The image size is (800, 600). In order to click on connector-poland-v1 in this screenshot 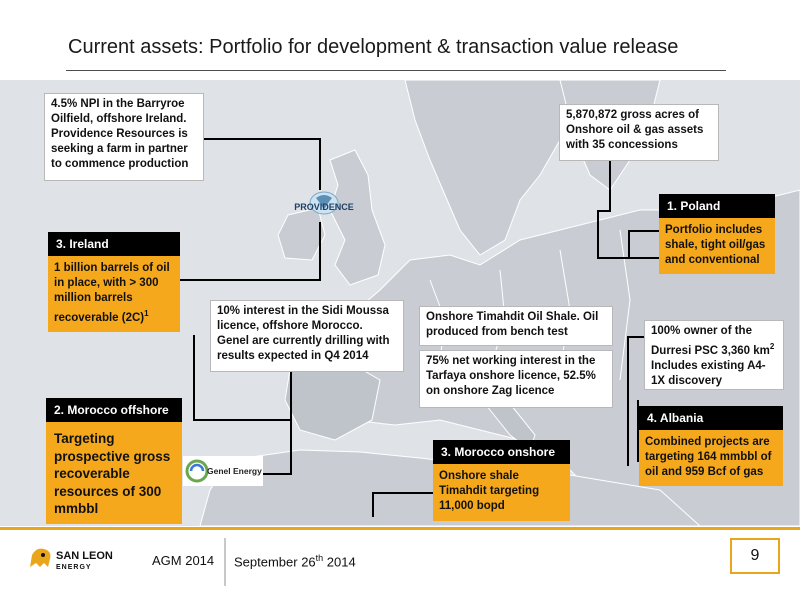, I will do `click(610, 186)`.